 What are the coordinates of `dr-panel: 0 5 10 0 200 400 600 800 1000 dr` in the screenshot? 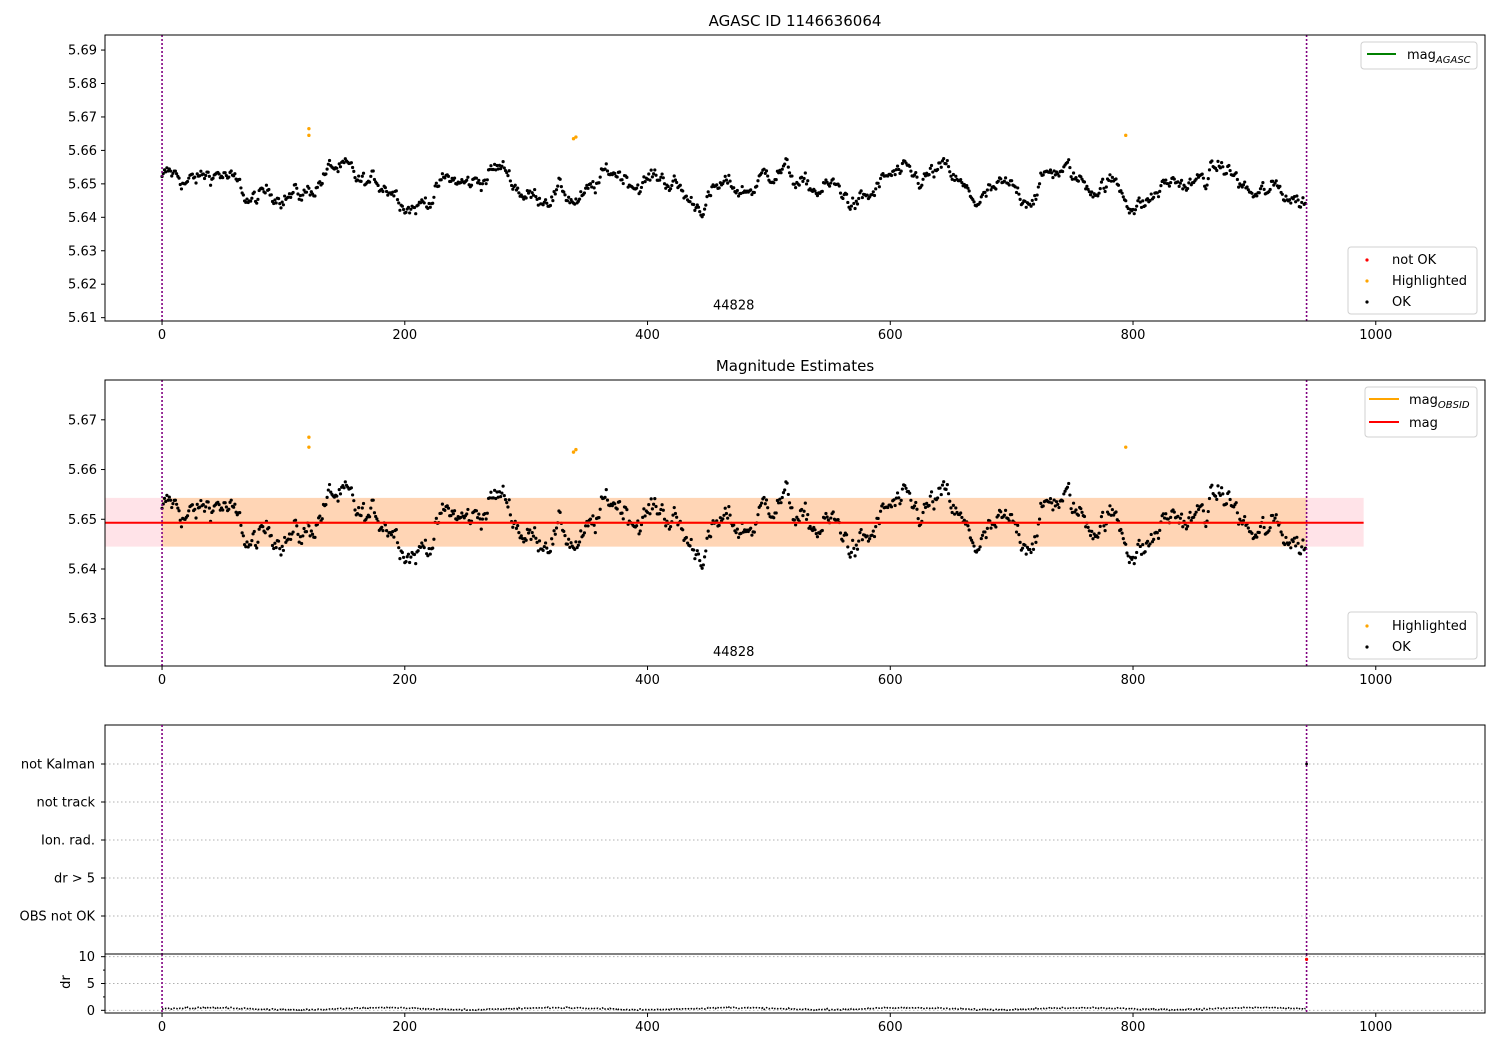 It's located at (772, 992).